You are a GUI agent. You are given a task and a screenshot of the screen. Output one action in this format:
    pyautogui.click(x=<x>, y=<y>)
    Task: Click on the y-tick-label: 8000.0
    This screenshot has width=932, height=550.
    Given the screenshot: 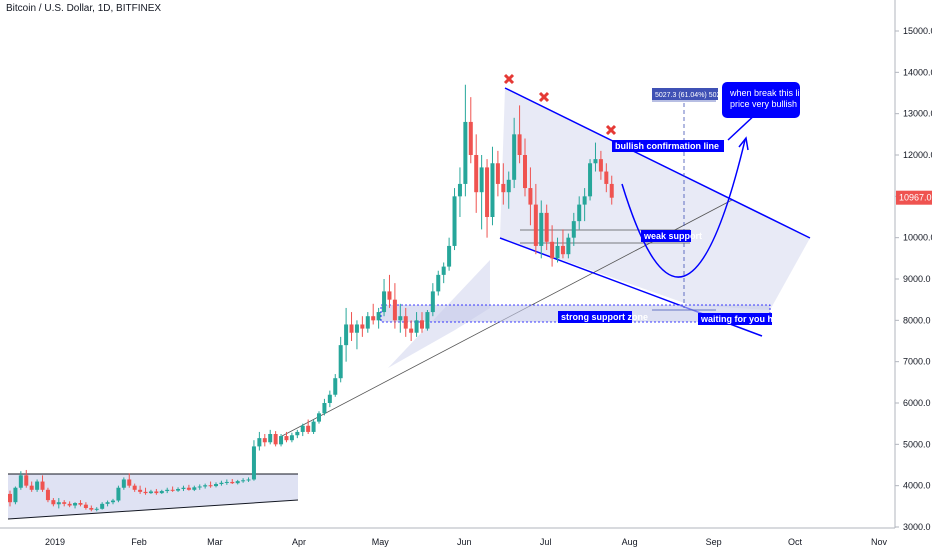 What is the action you would take?
    pyautogui.click(x=917, y=320)
    